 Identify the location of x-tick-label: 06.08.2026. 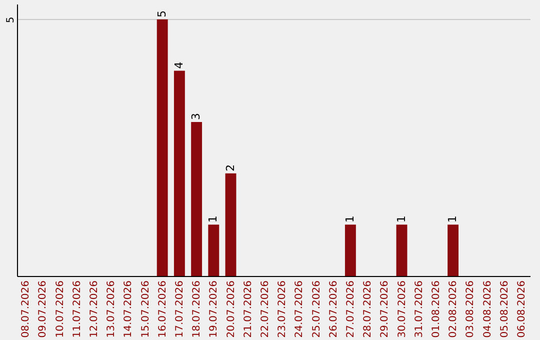
(522, 309).